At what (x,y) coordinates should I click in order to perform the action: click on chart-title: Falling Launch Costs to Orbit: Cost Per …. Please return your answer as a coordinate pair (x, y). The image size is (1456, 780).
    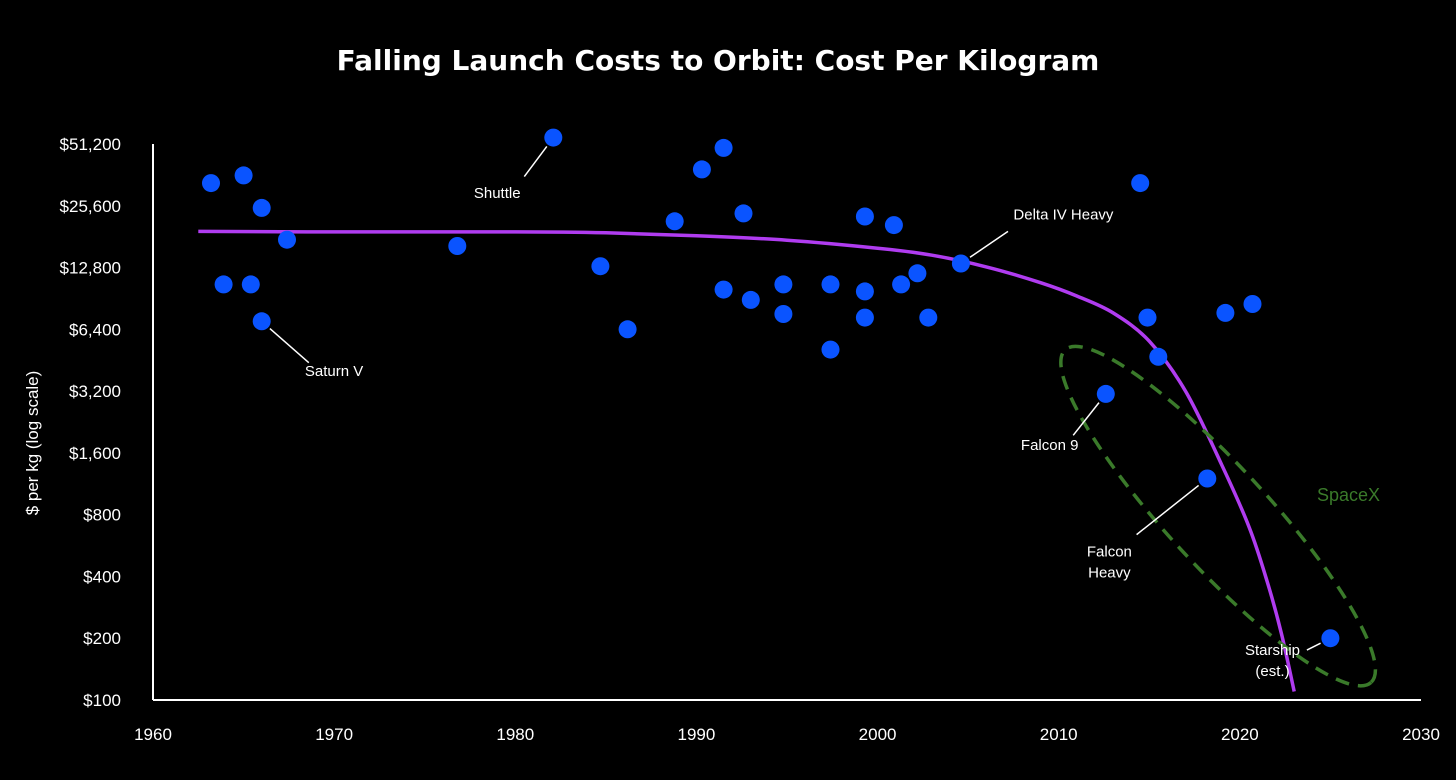
    Looking at the image, I should click on (718, 60).